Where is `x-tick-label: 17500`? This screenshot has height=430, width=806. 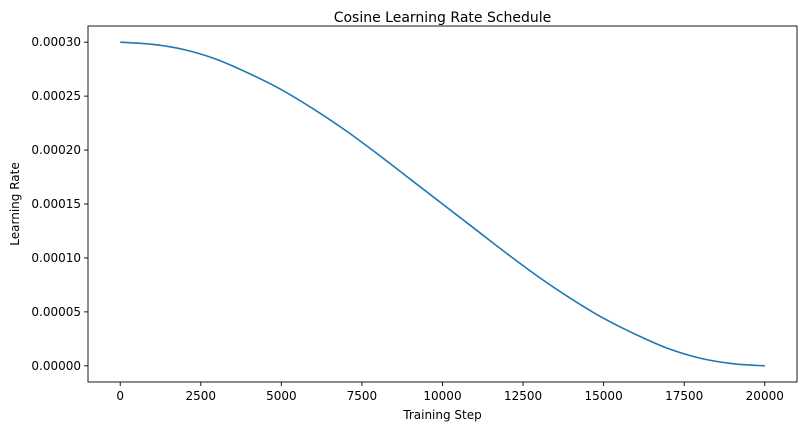 x-tick-label: 17500 is located at coordinates (684, 396).